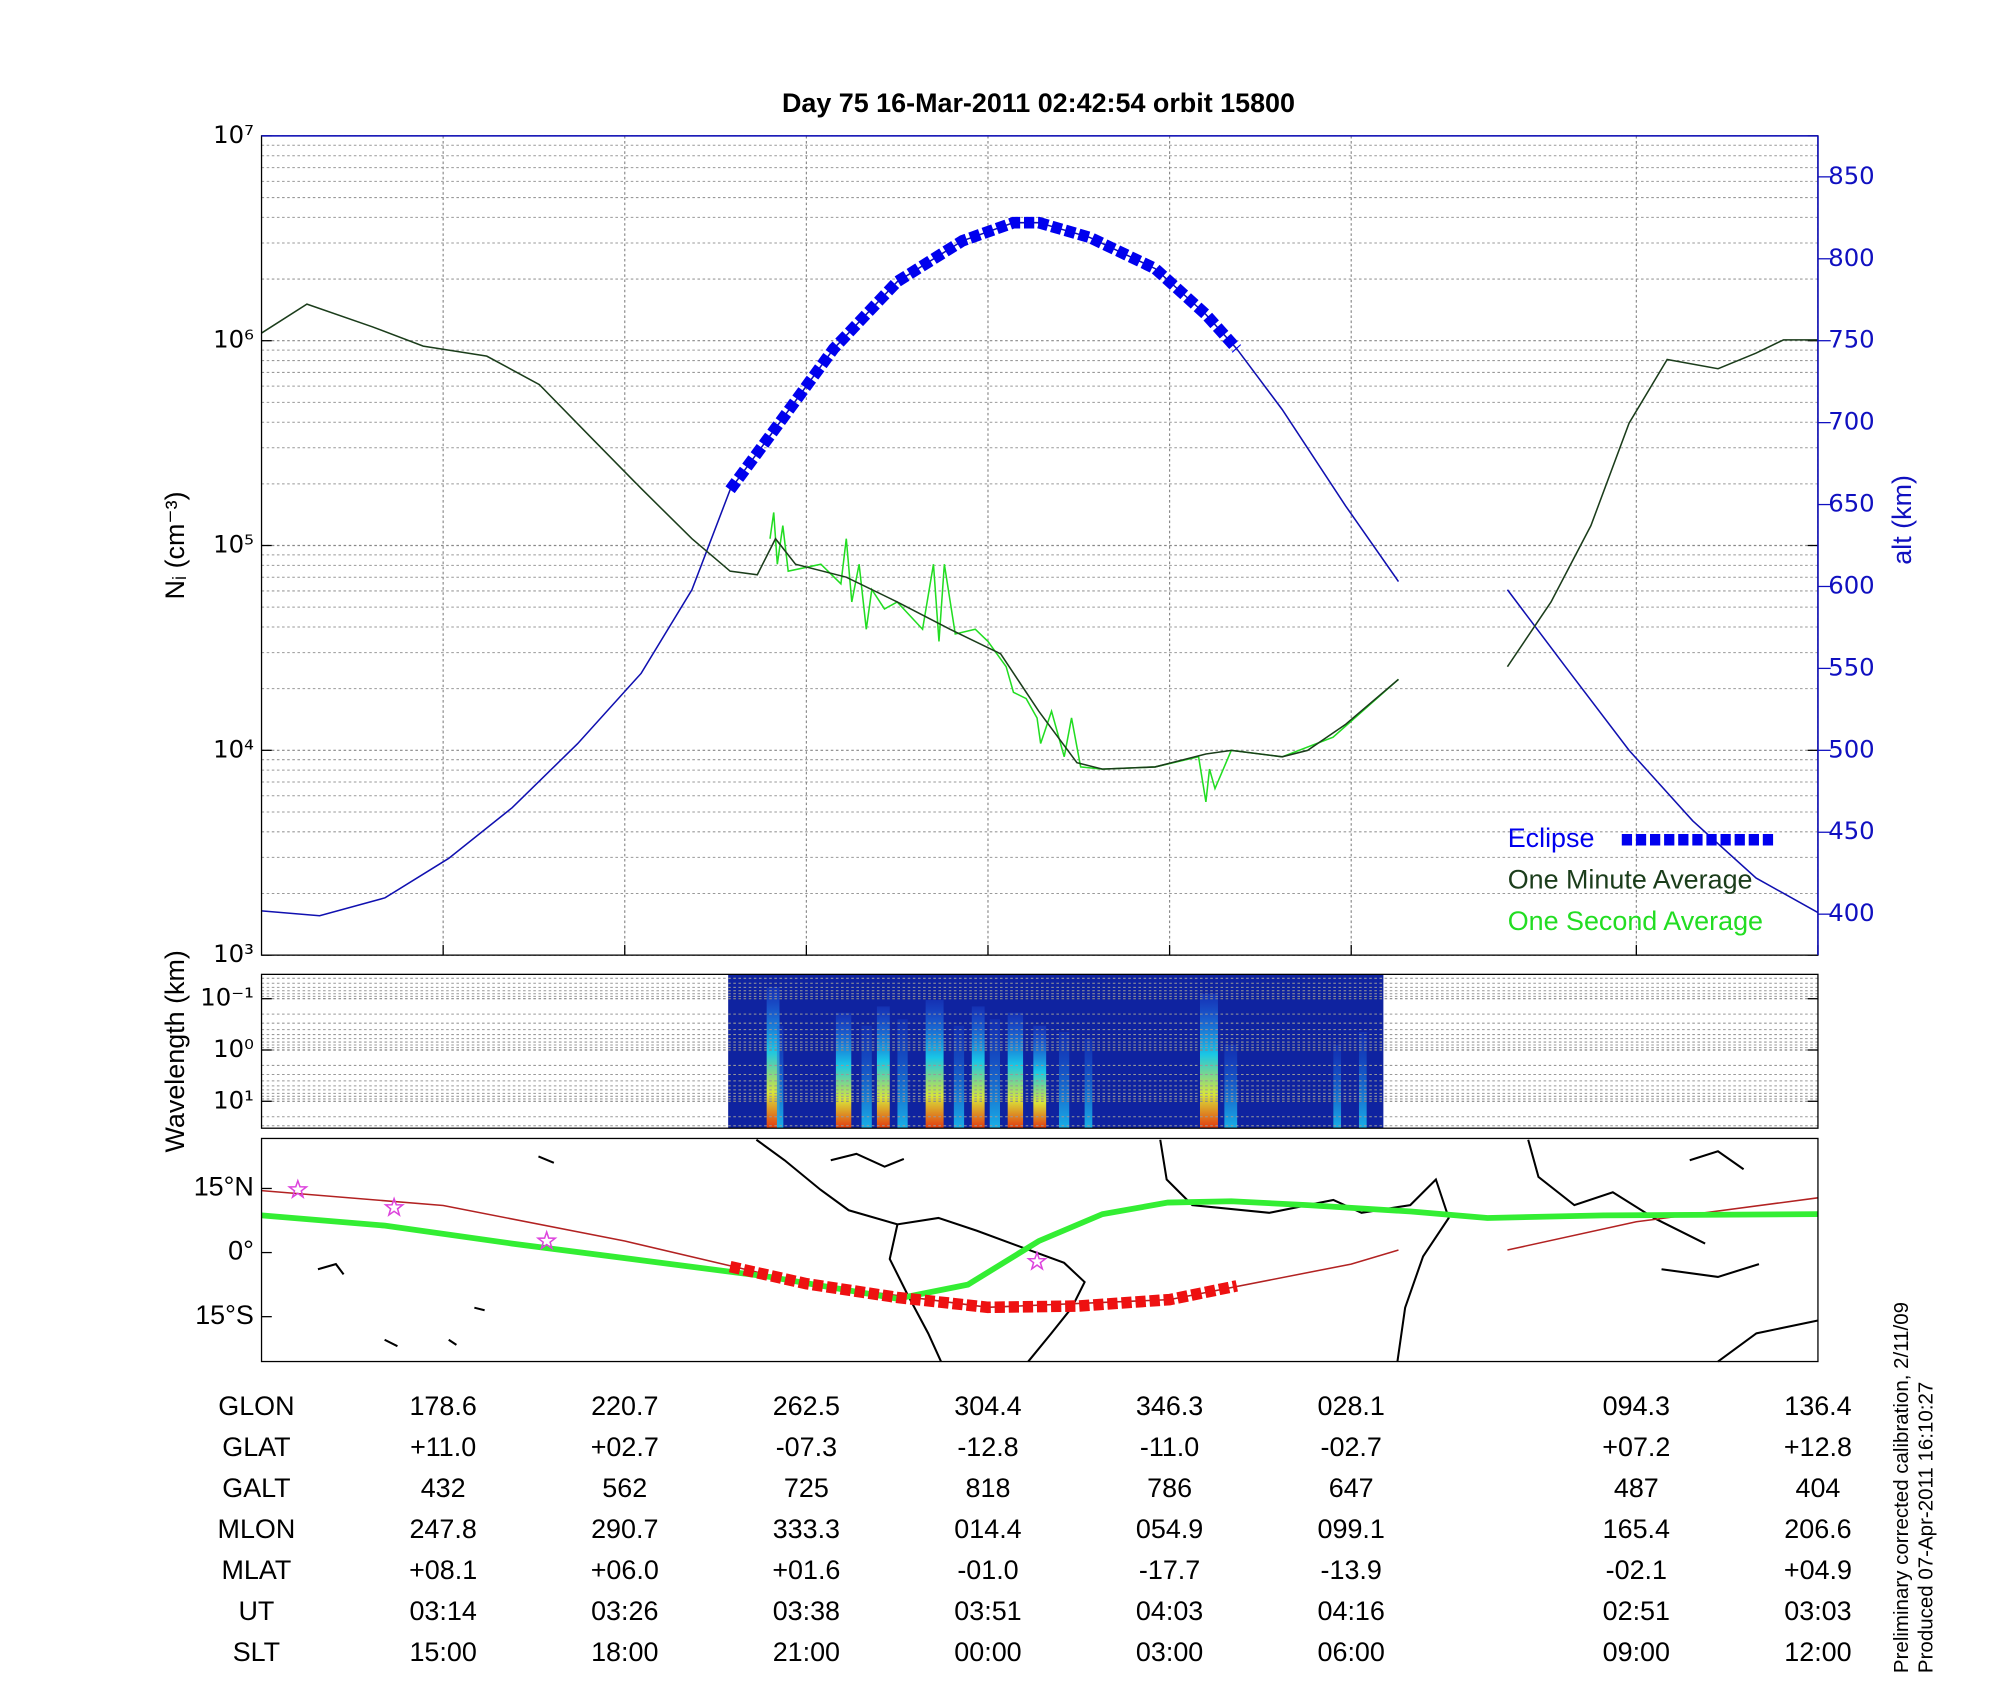  I want to click on table-cell: 03:26, so click(624, 1611).